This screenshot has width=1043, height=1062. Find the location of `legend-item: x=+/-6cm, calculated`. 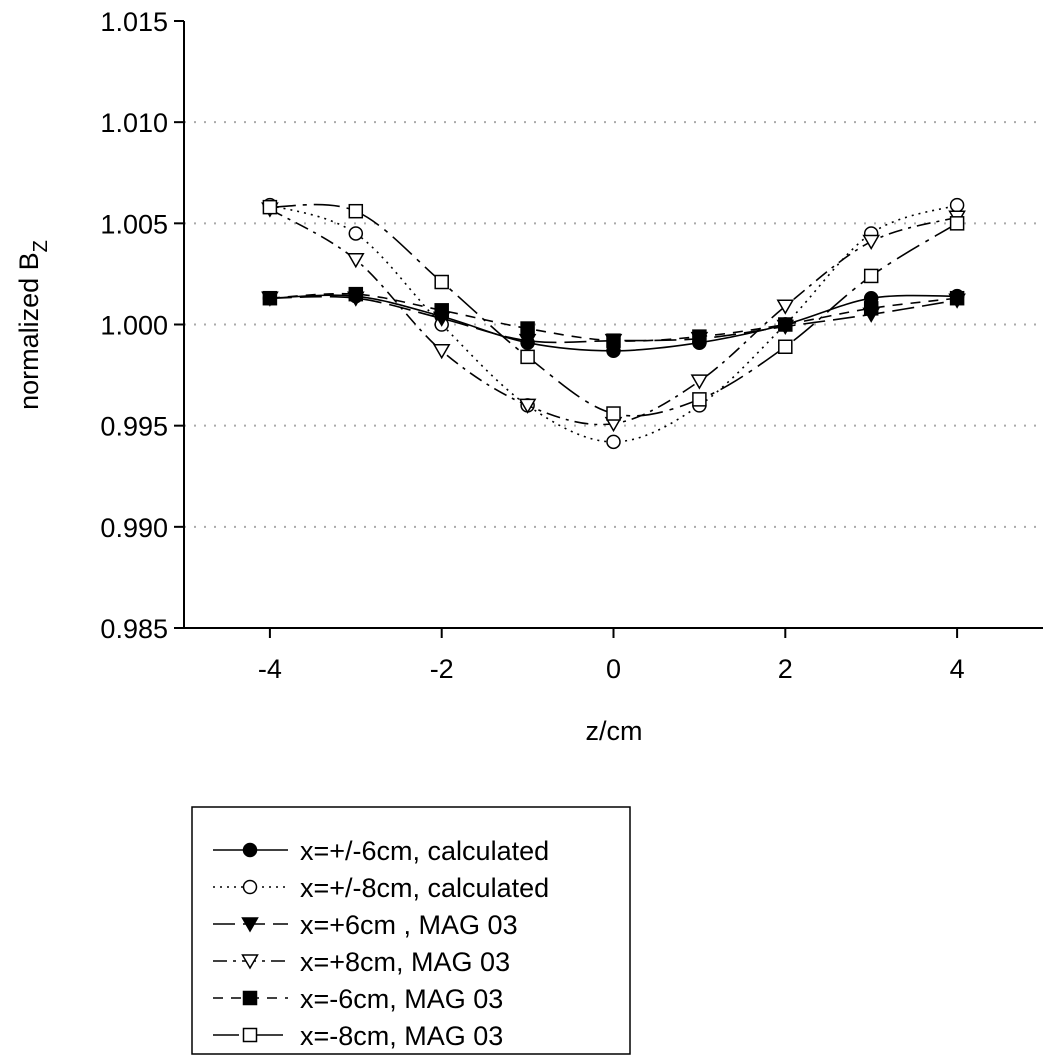

legend-item: x=+/-6cm, calculated is located at coordinates (381, 851).